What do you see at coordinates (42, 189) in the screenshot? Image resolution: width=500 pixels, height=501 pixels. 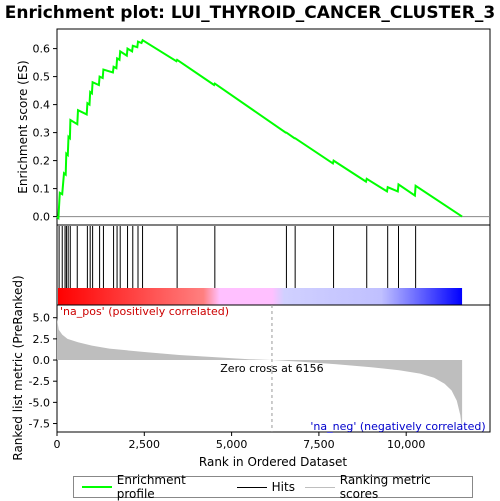 I see `es-ytick-label: 0.1` at bounding box center [42, 189].